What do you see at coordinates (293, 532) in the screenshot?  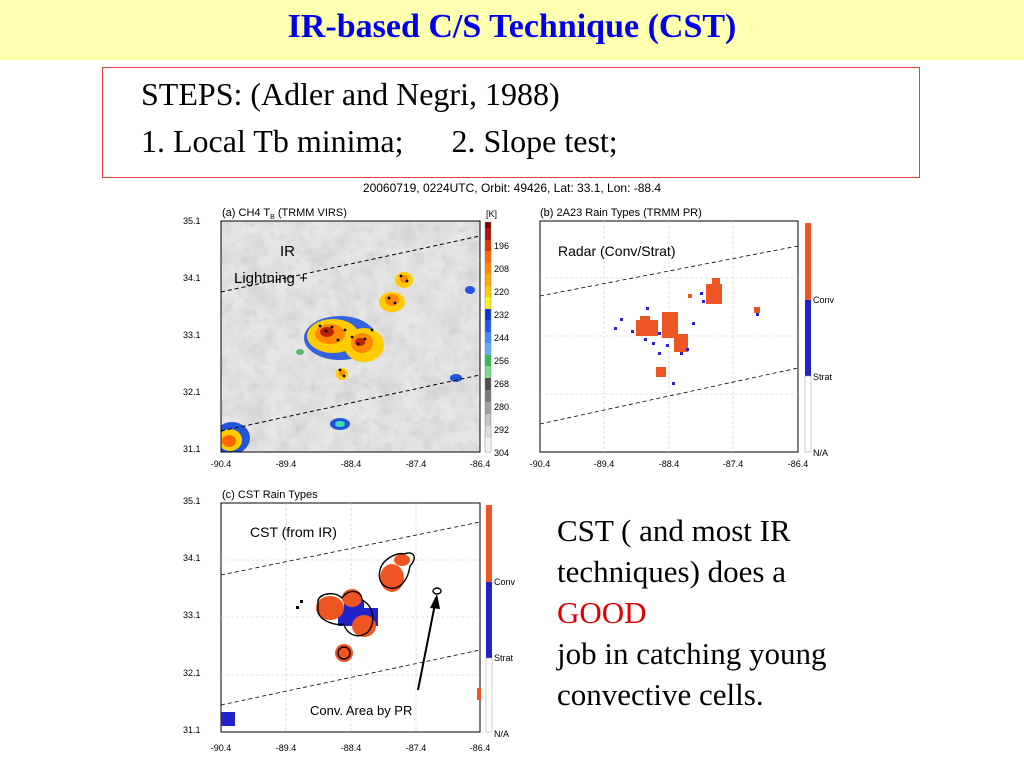 I see `panel-c-annotation-cst: CST (from IR)` at bounding box center [293, 532].